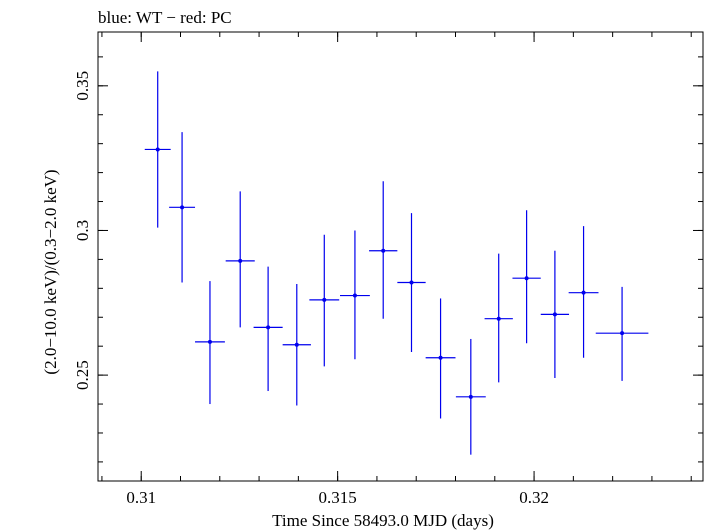 Image resolution: width=705 pixels, height=532 pixels. What do you see at coordinates (82, 230) in the screenshot?
I see `y-tick-label: 0.3` at bounding box center [82, 230].